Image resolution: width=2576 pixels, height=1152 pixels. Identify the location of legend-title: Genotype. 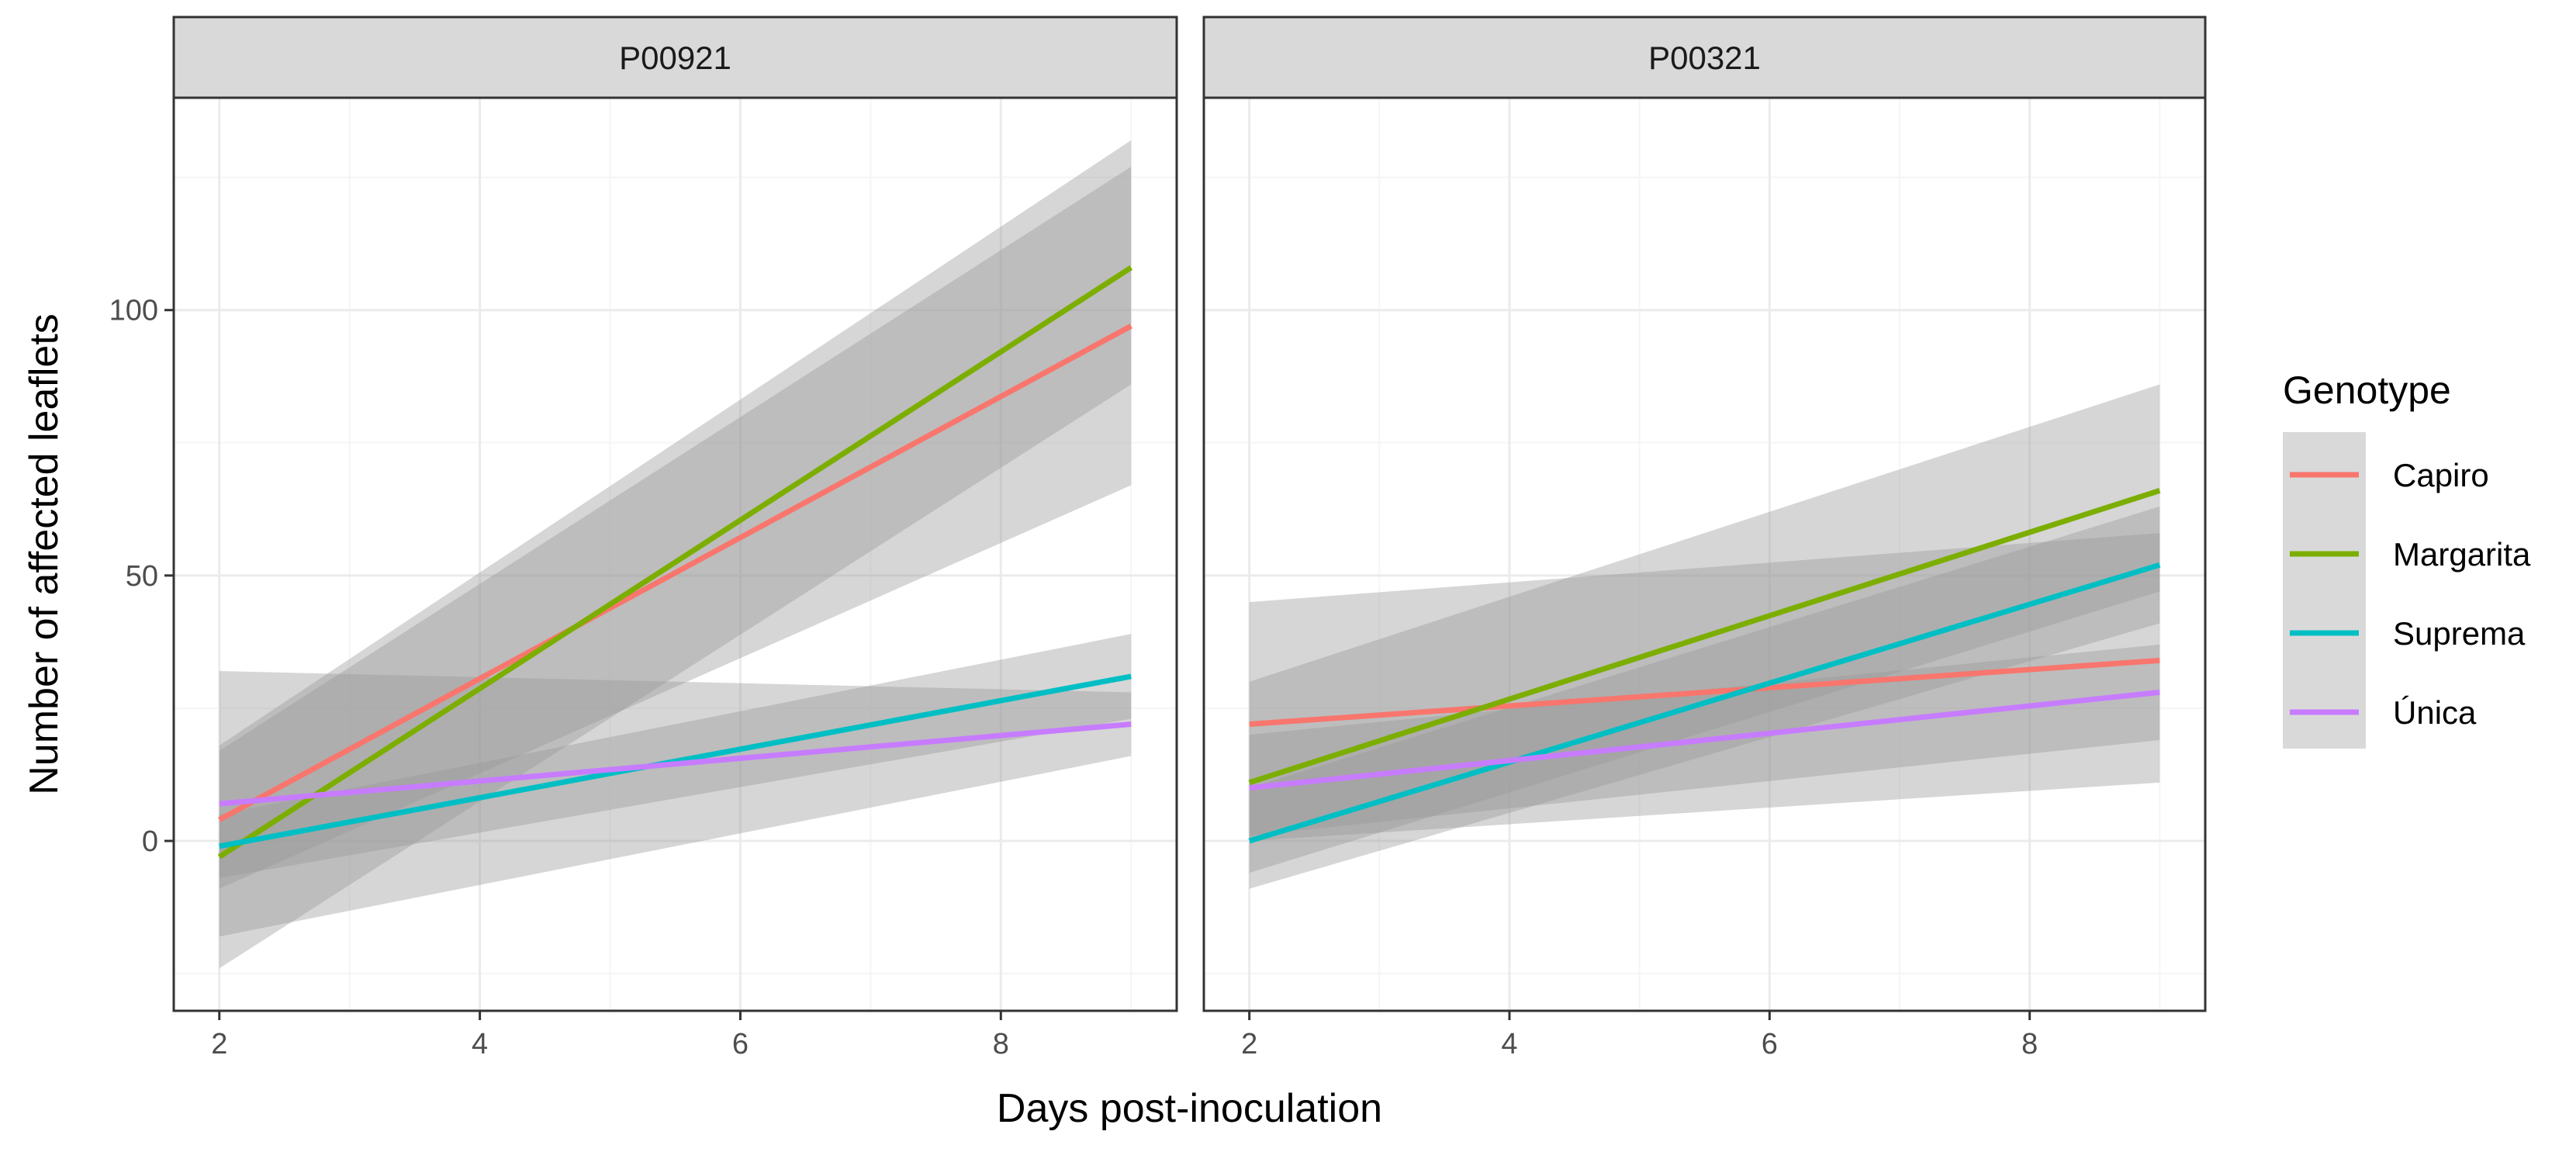
(2367, 390).